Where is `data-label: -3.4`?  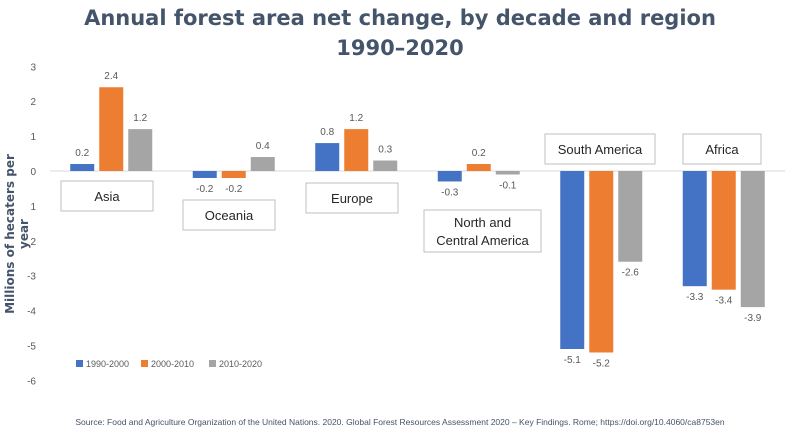
data-label: -3.4 is located at coordinates (724, 301).